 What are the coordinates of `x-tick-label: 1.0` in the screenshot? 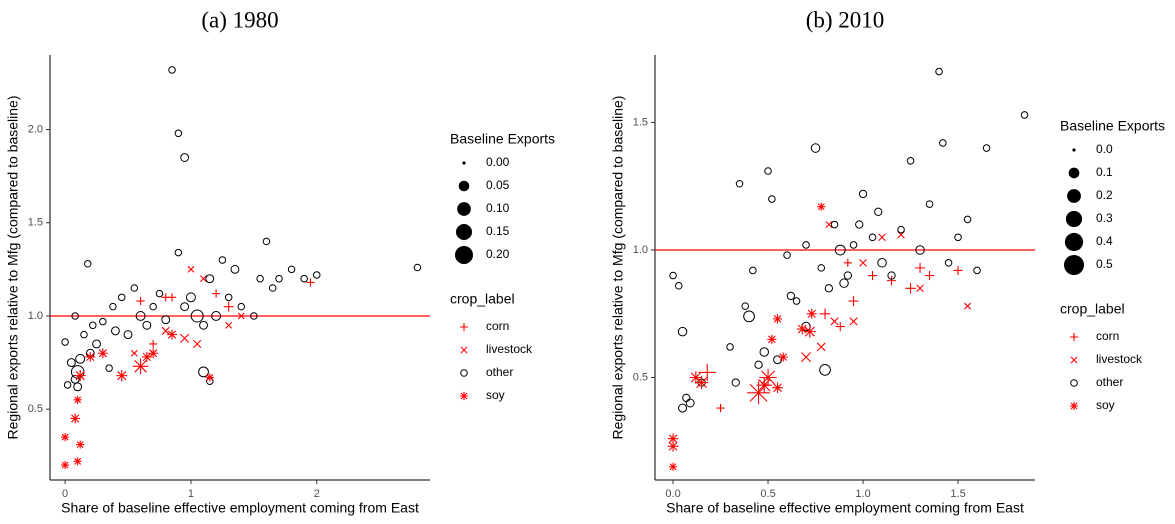 It's located at (862, 494).